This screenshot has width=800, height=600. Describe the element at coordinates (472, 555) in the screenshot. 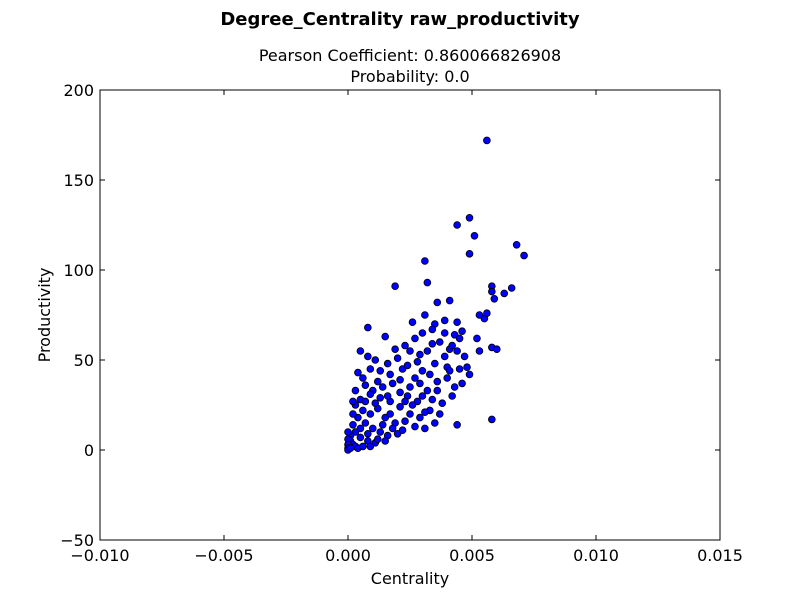

I see `x-tick-label: 0.005` at that location.